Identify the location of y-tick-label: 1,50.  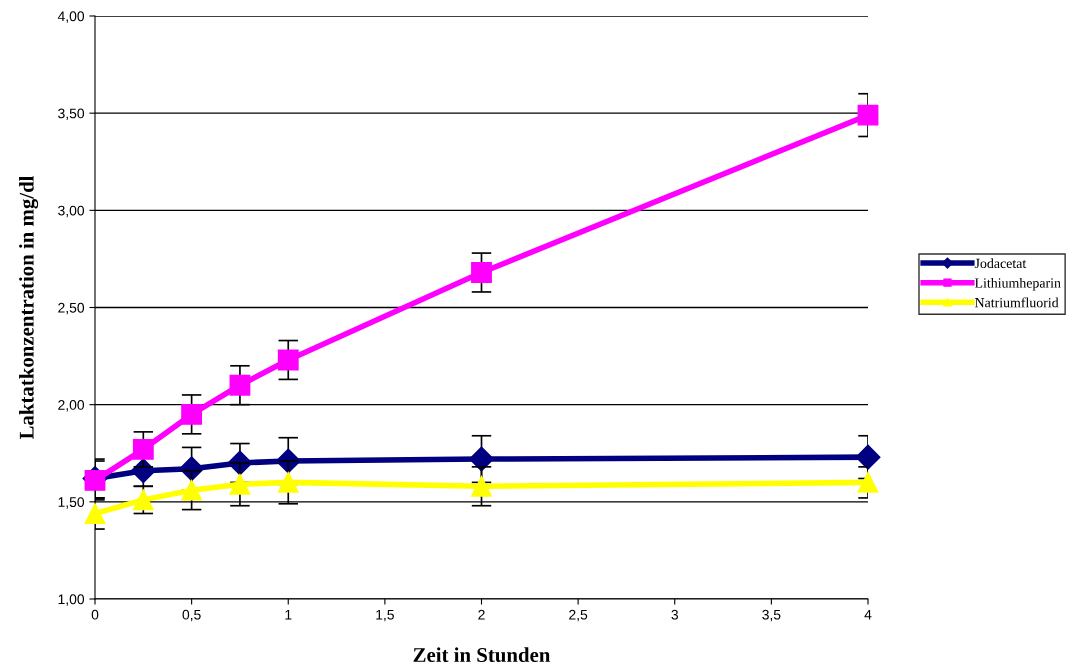
(71, 503).